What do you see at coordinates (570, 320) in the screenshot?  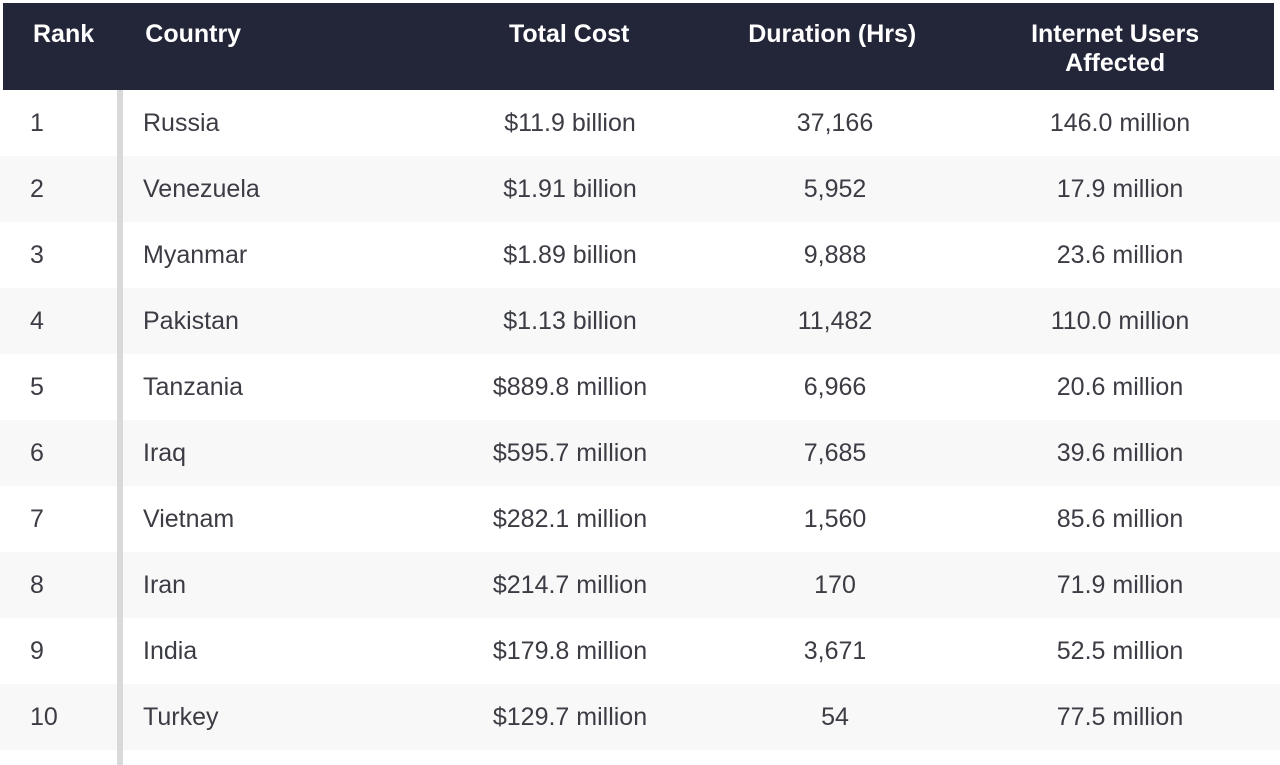 I see `cell-total-cost: $1.13 billion` at bounding box center [570, 320].